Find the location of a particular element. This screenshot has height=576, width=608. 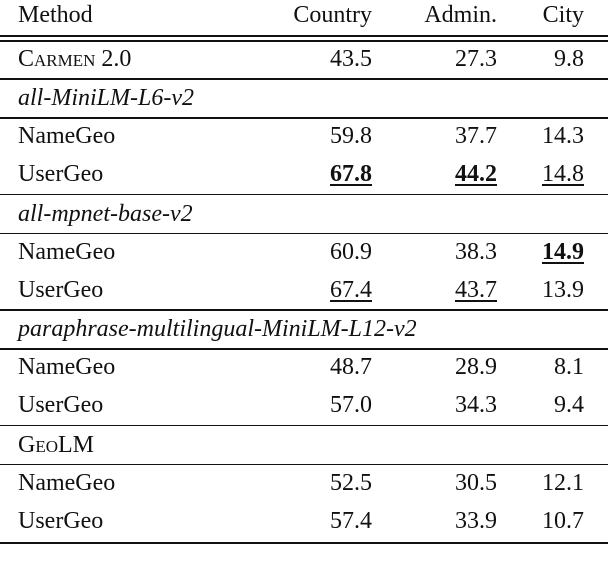

cell-value: 9.8 is located at coordinates (569, 59).